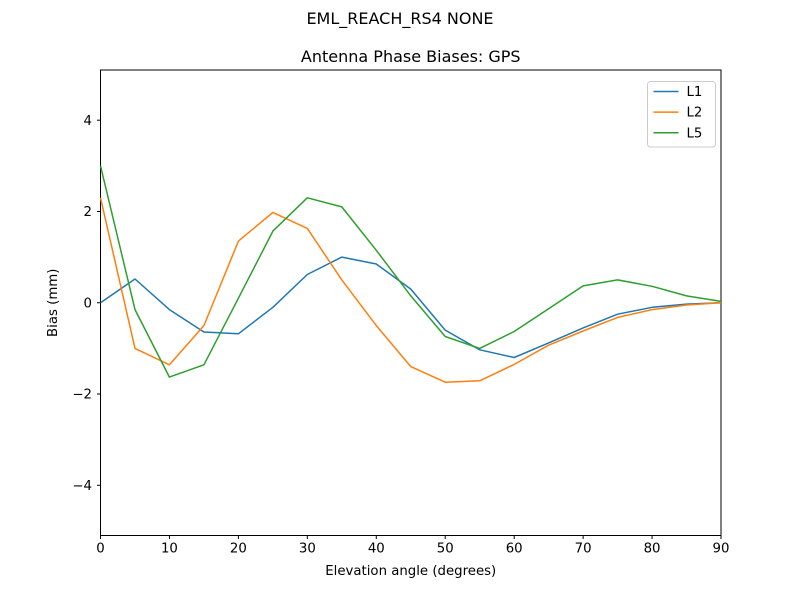 This screenshot has height=604, width=800. What do you see at coordinates (376, 549) in the screenshot?
I see `x-tick-label: 40` at bounding box center [376, 549].